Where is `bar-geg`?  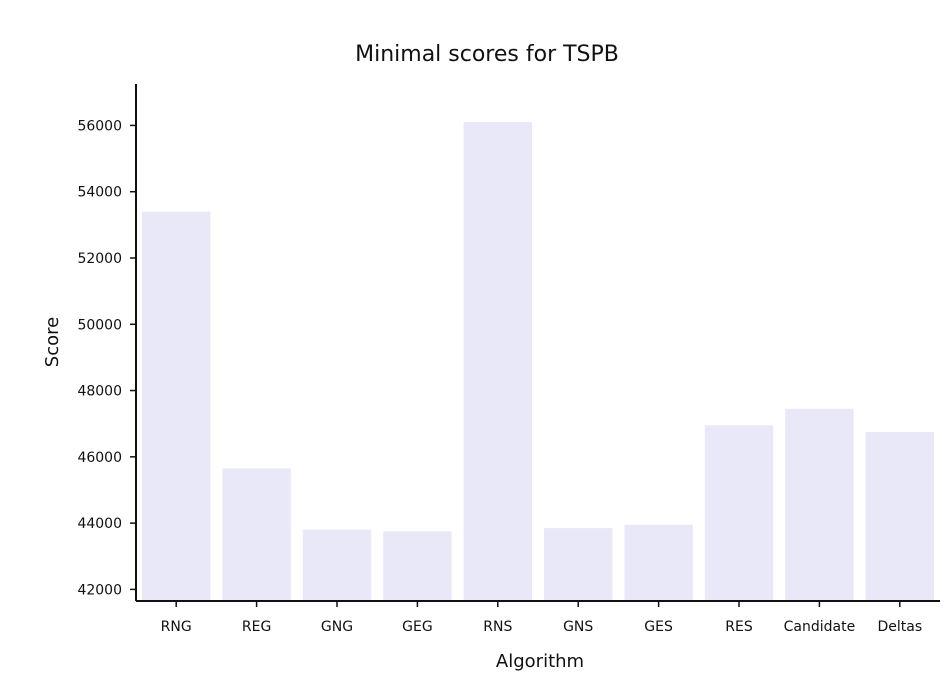
bar-geg is located at coordinates (417, 566).